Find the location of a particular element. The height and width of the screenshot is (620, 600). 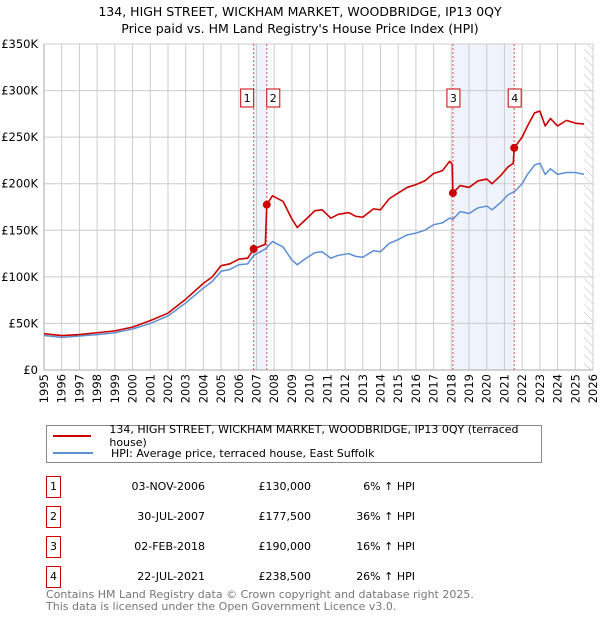

sale-label: 4 is located at coordinates (514, 98).